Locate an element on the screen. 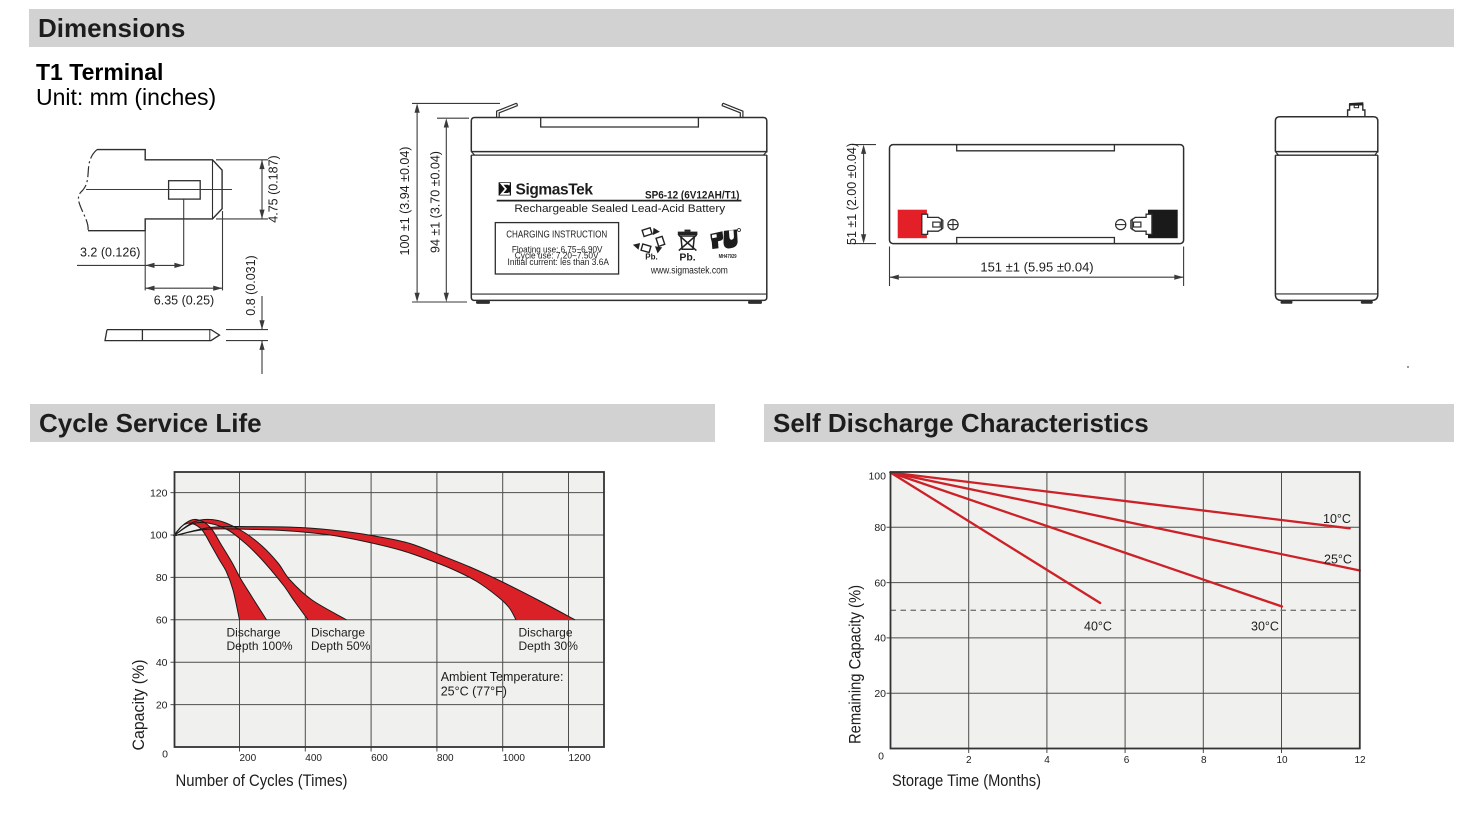 This screenshot has width=1470, height=837. svg-text: 4.75 (0.187) is located at coordinates (273, 188).